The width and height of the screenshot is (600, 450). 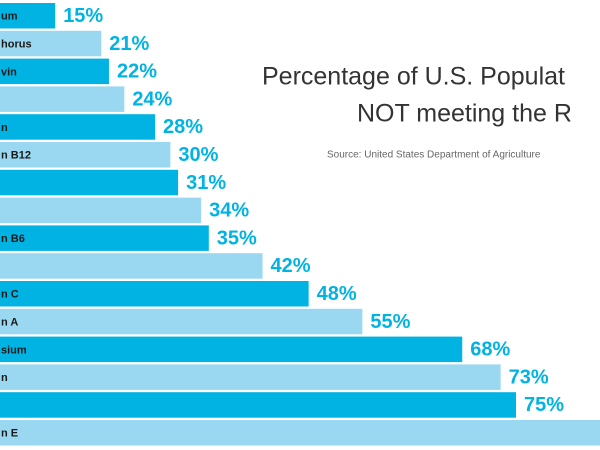 What do you see at coordinates (464, 114) in the screenshot?
I see `chart-title: NOT meeting the R` at bounding box center [464, 114].